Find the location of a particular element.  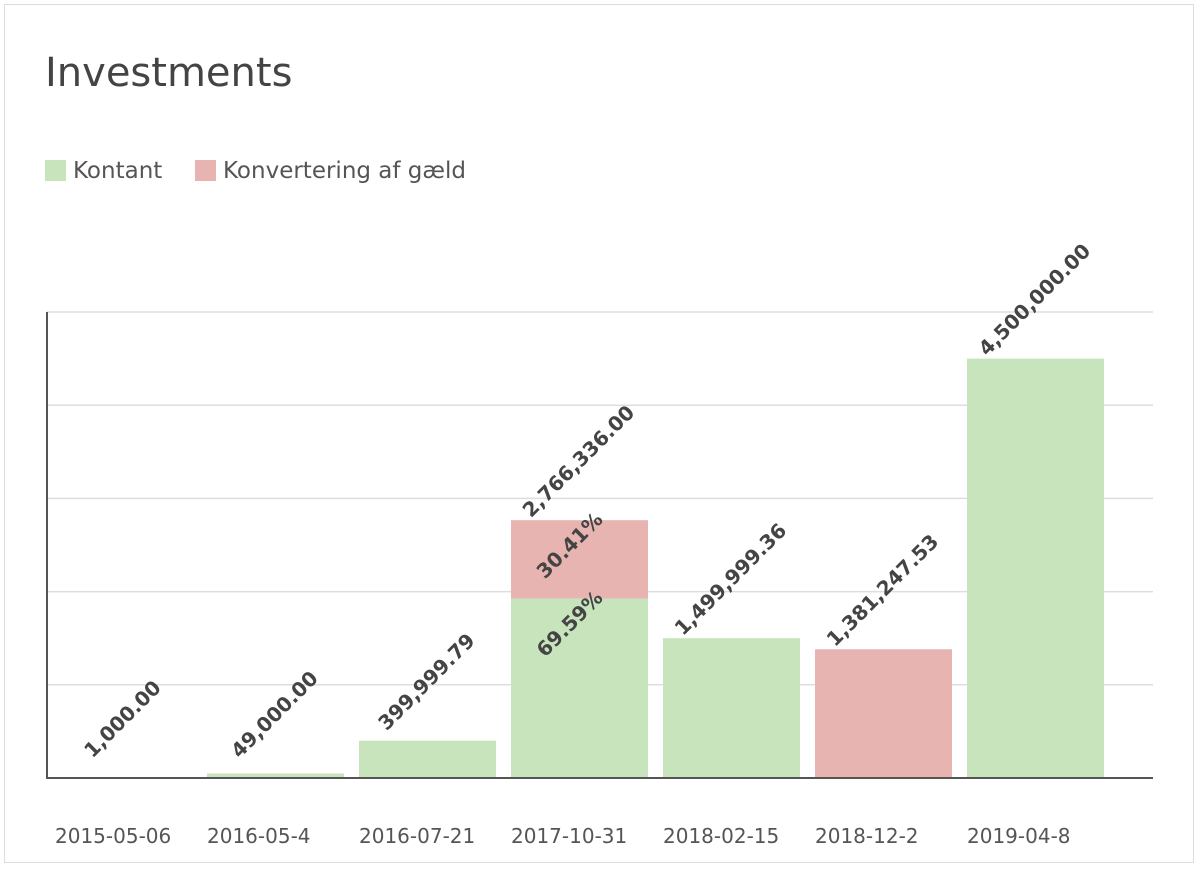

x-tick-label-1: 2016-05-4 is located at coordinates (259, 836).